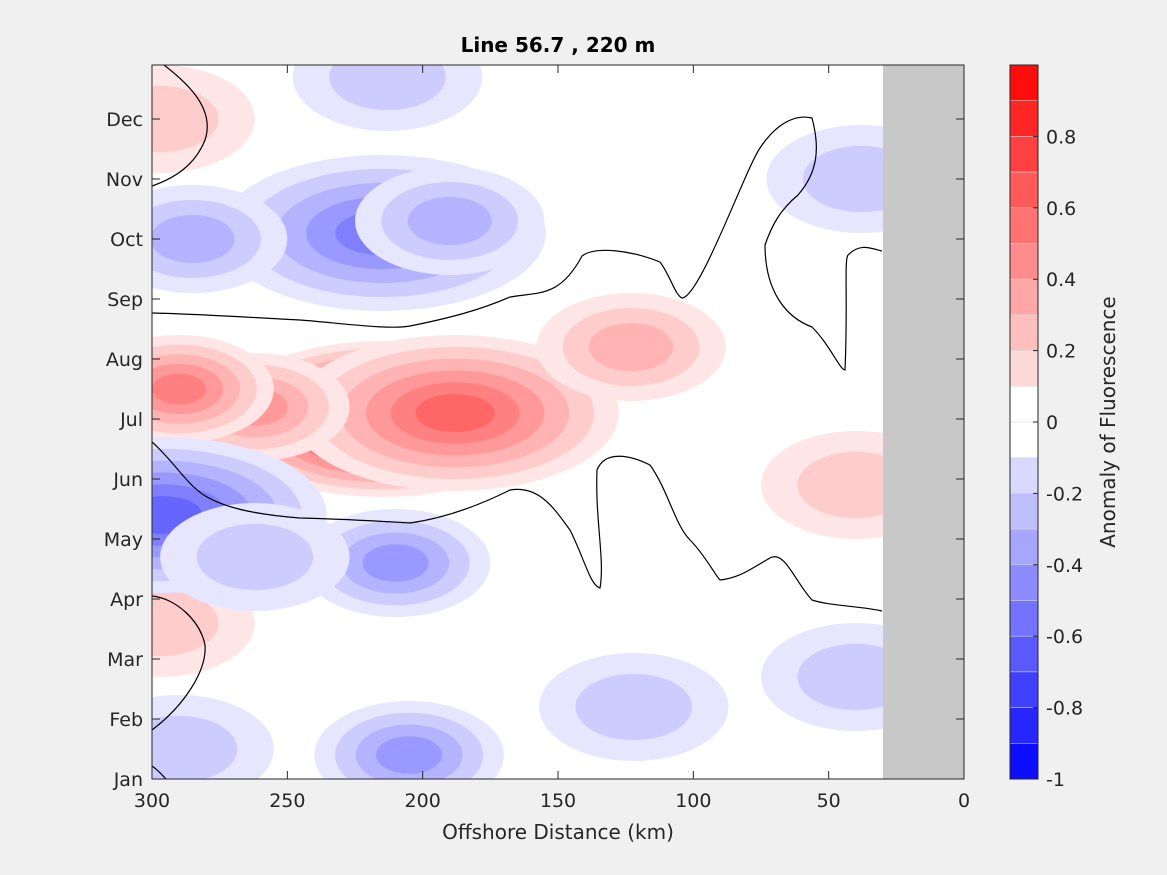  I want to click on colorbar-tick-label: 0.8, so click(1061, 137).